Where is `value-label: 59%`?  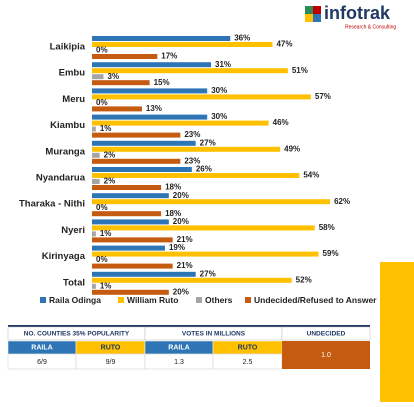 value-label: 59% is located at coordinates (331, 253).